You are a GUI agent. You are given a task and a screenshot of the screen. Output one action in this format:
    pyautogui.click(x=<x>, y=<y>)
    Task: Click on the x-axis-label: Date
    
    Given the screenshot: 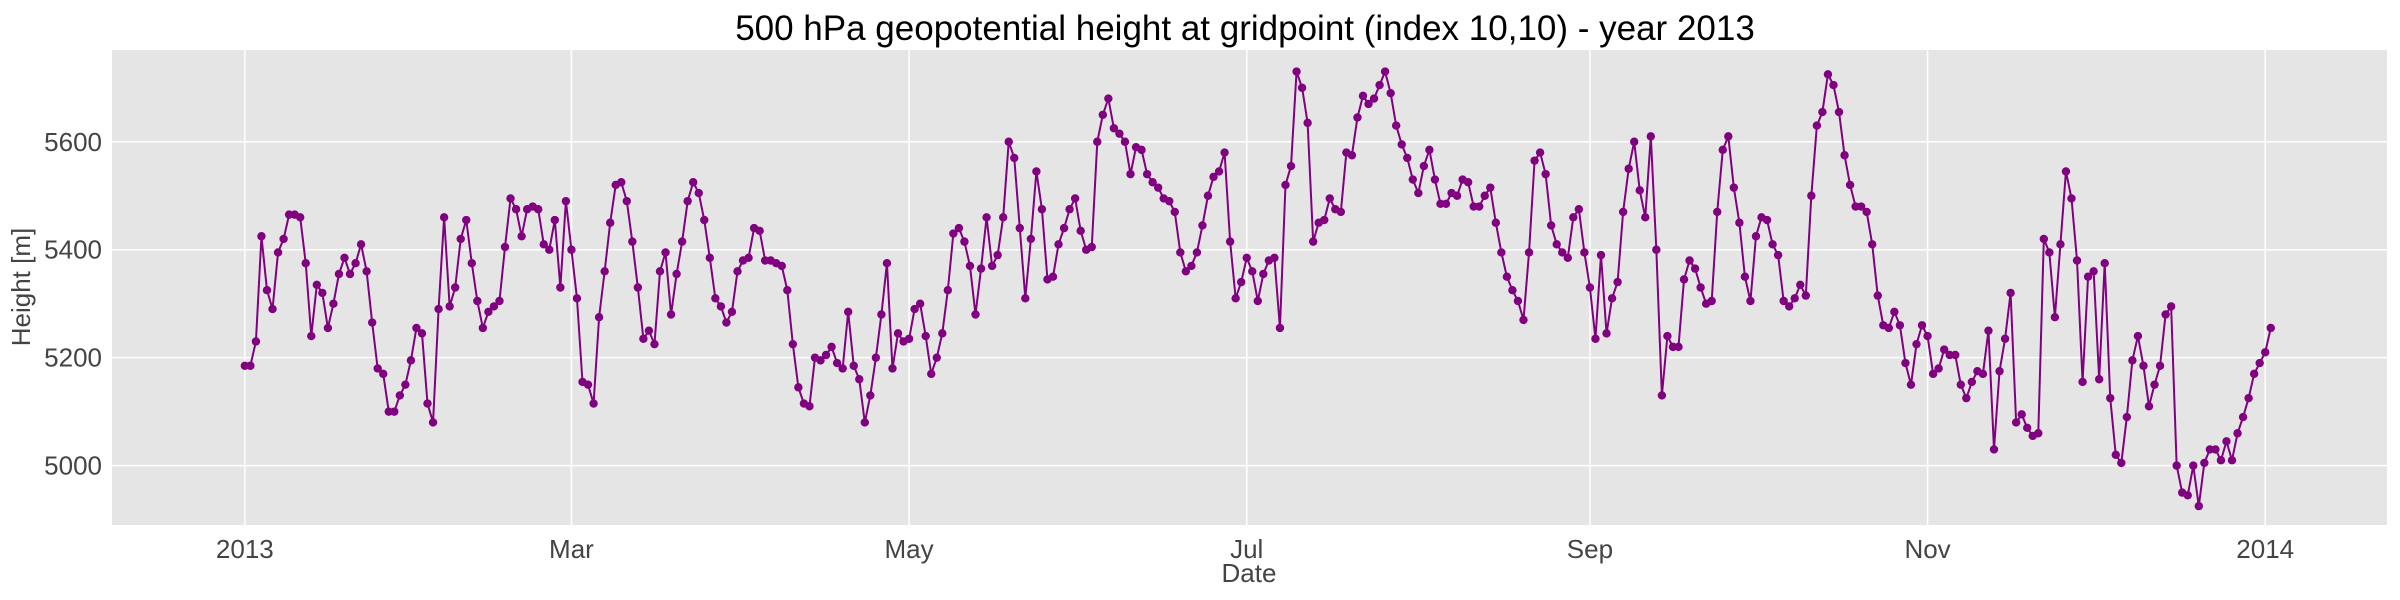 What is the action you would take?
    pyautogui.click(x=1249, y=573)
    